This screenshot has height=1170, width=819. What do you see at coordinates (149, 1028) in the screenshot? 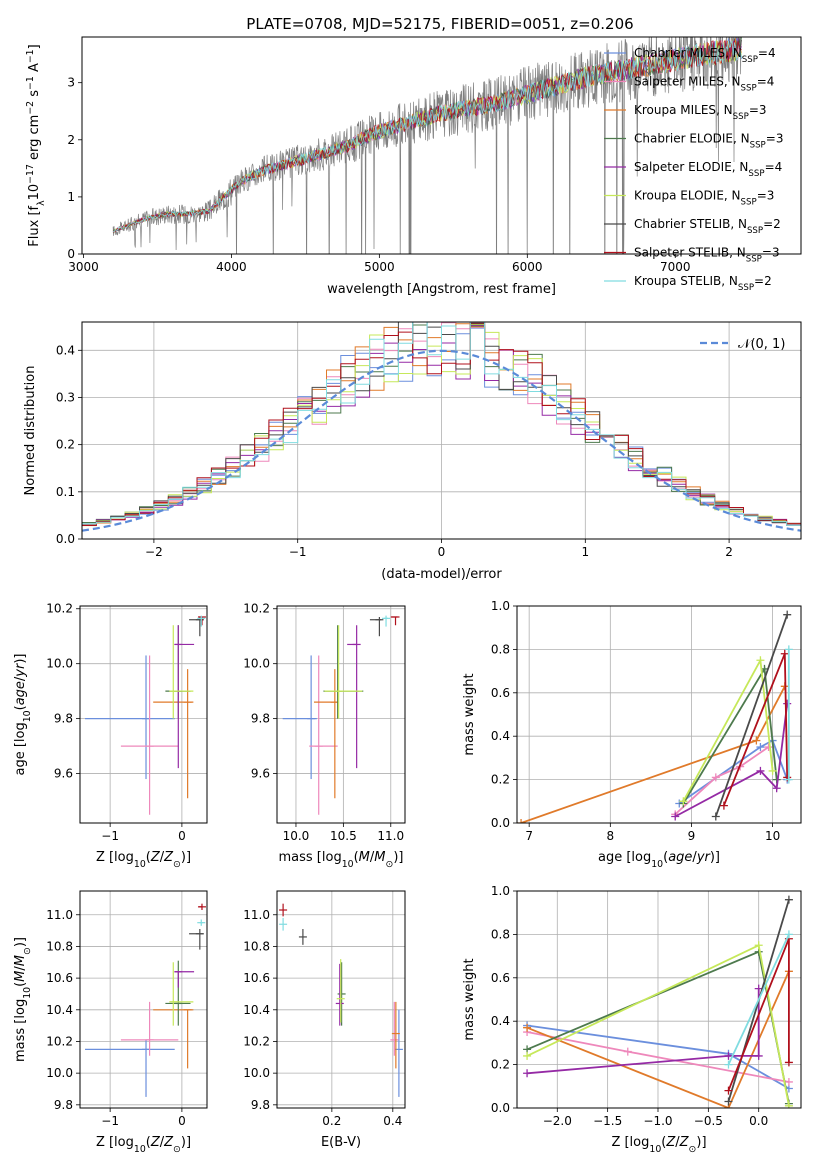
I see `errorbar-salpeter_miles` at bounding box center [149, 1028].